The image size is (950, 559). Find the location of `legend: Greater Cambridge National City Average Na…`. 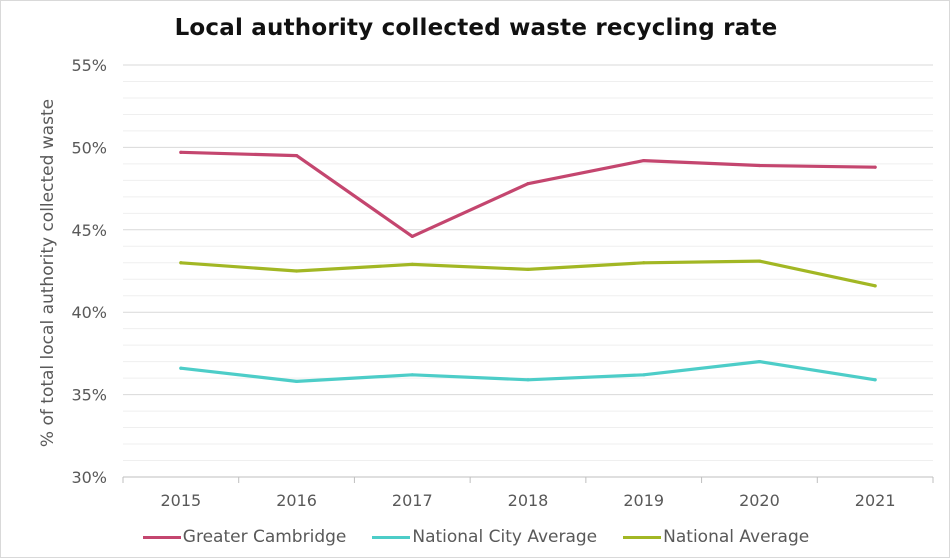

legend: Greater Cambridge National City Average Na… is located at coordinates (475, 537).